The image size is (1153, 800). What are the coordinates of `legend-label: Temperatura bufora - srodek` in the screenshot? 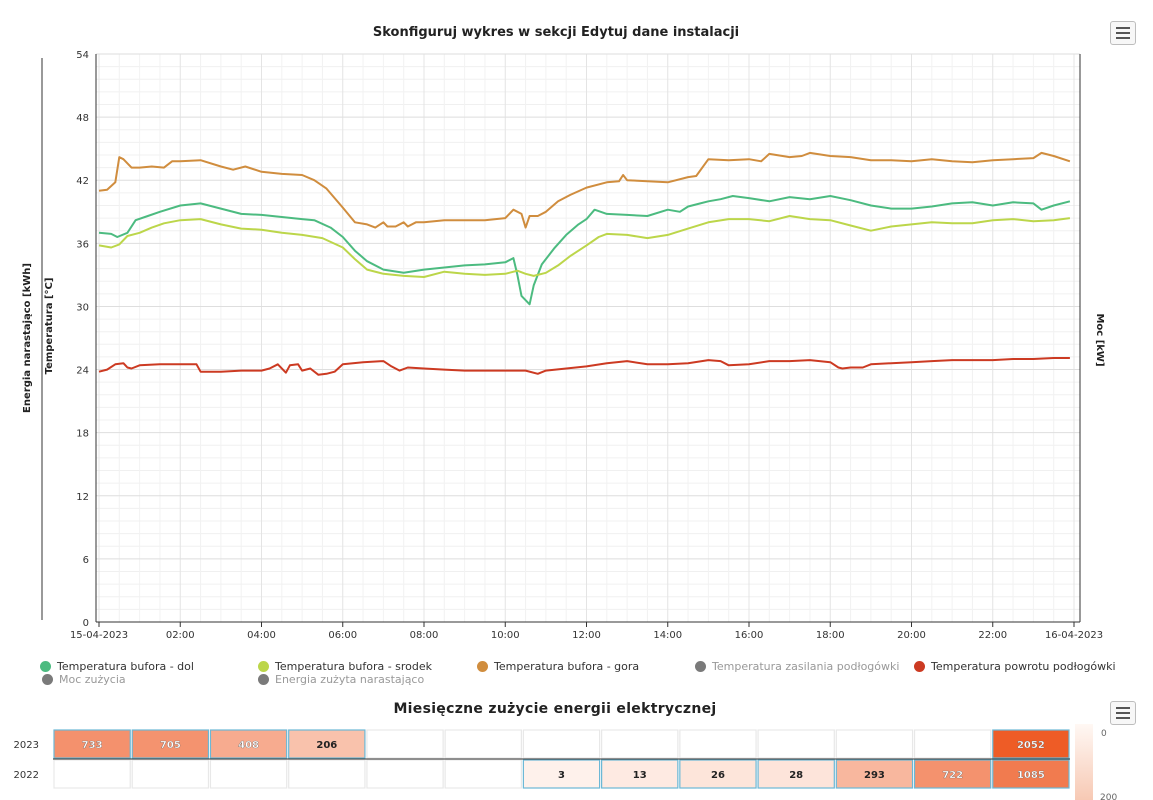 It's located at (354, 666).